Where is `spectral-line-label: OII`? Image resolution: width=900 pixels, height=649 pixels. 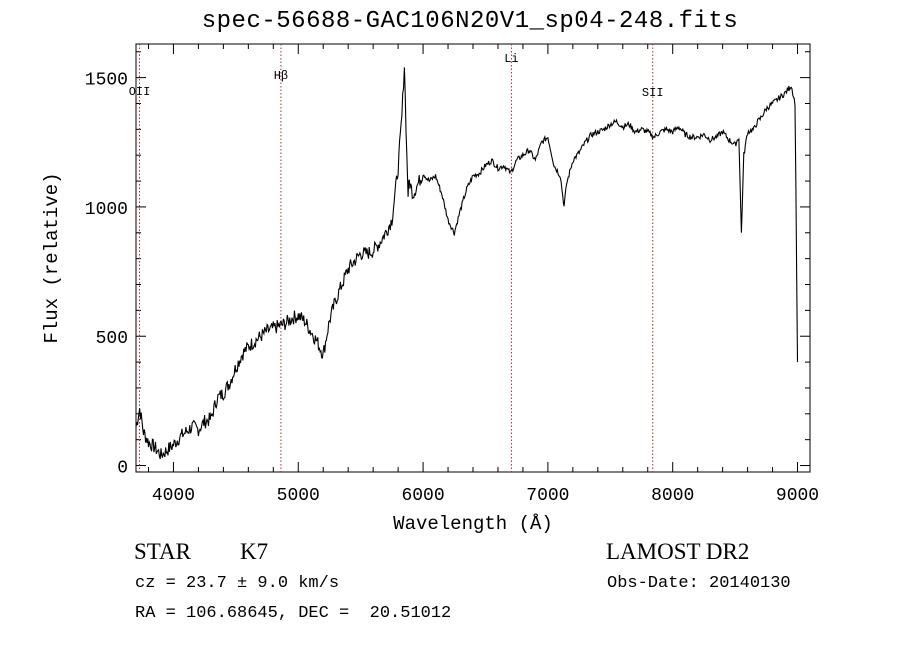 spectral-line-label: OII is located at coordinates (140, 92).